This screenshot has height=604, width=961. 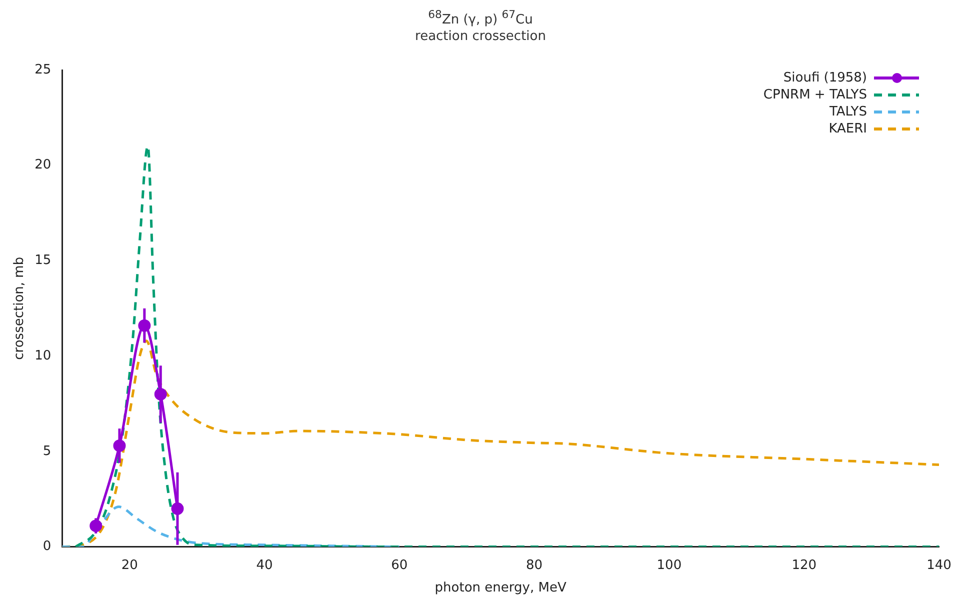 What do you see at coordinates (480, 17) in the screenshot?
I see `chart-title: $^{68}$Zn (γ, p) $^{67}$Cu` at bounding box center [480, 17].